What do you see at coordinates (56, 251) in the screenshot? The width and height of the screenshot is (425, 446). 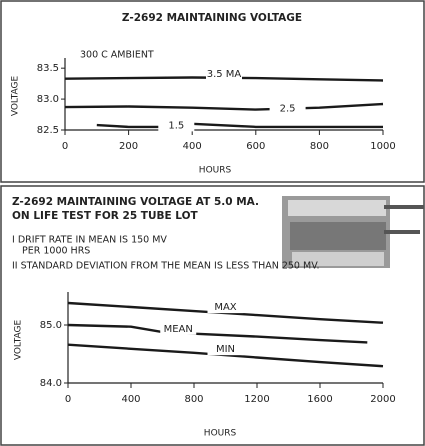 I see `annotation: PER 1000 HRS` at bounding box center [56, 251].